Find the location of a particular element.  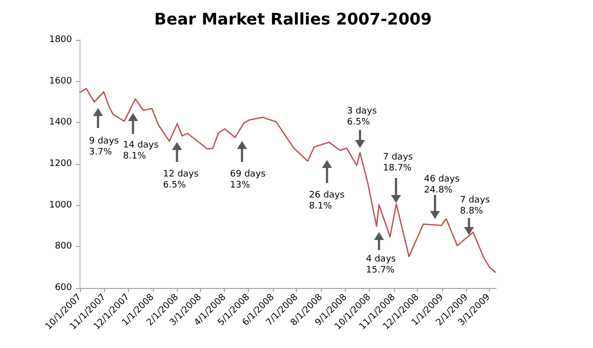

annotation: 7 days 8.8% is located at coordinates (475, 206).